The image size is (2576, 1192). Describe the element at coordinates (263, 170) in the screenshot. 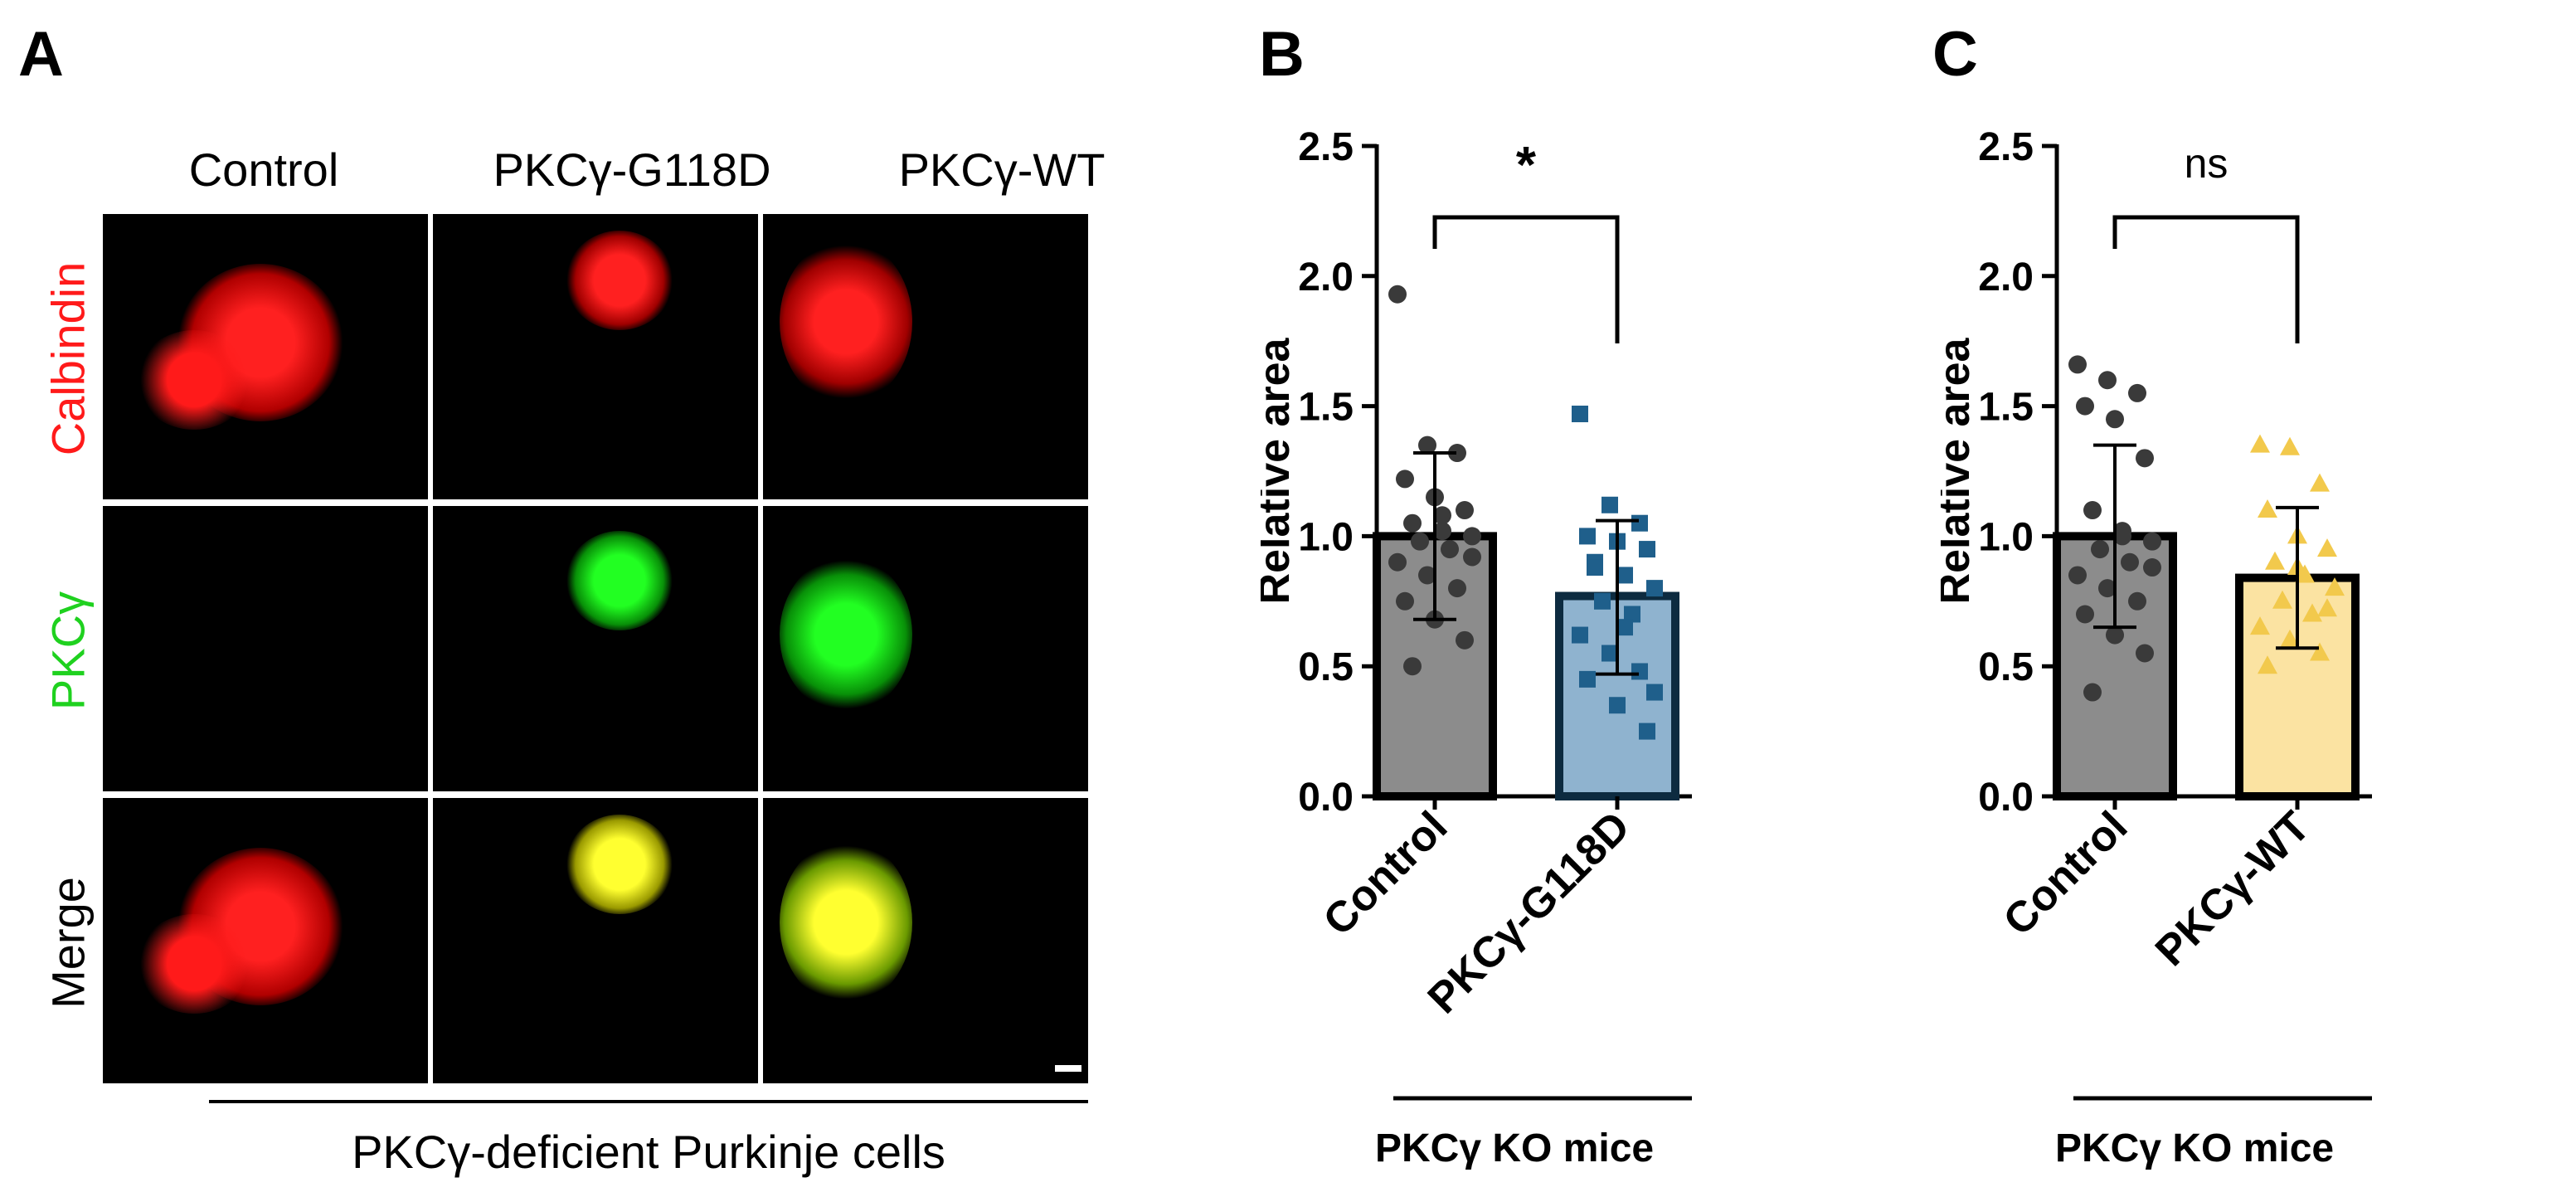

I see `column-label-control: Control` at that location.